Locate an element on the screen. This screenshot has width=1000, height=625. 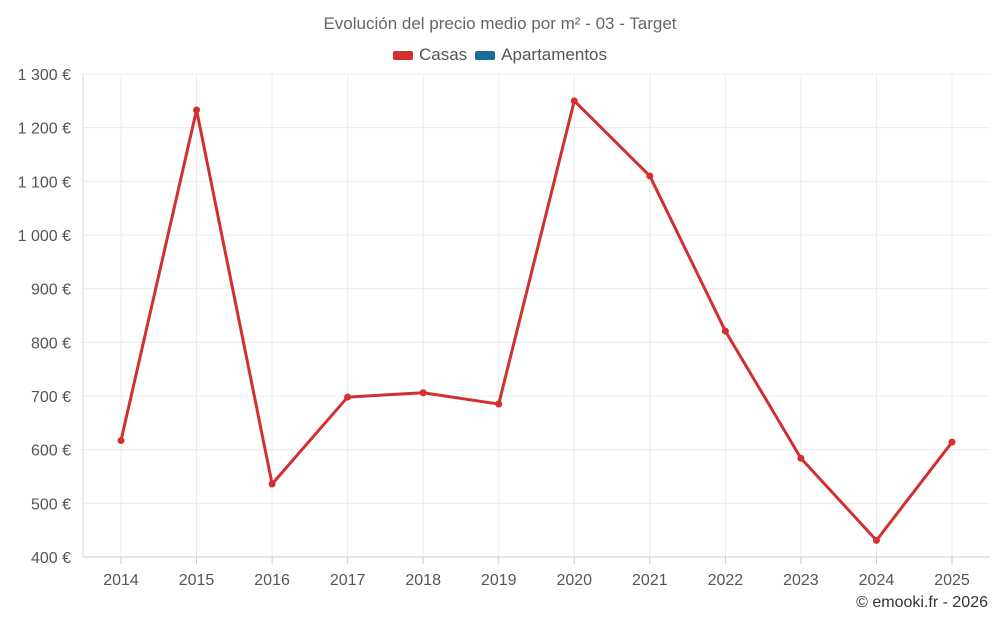
y-tick-label: 600 € is located at coordinates (51, 451).